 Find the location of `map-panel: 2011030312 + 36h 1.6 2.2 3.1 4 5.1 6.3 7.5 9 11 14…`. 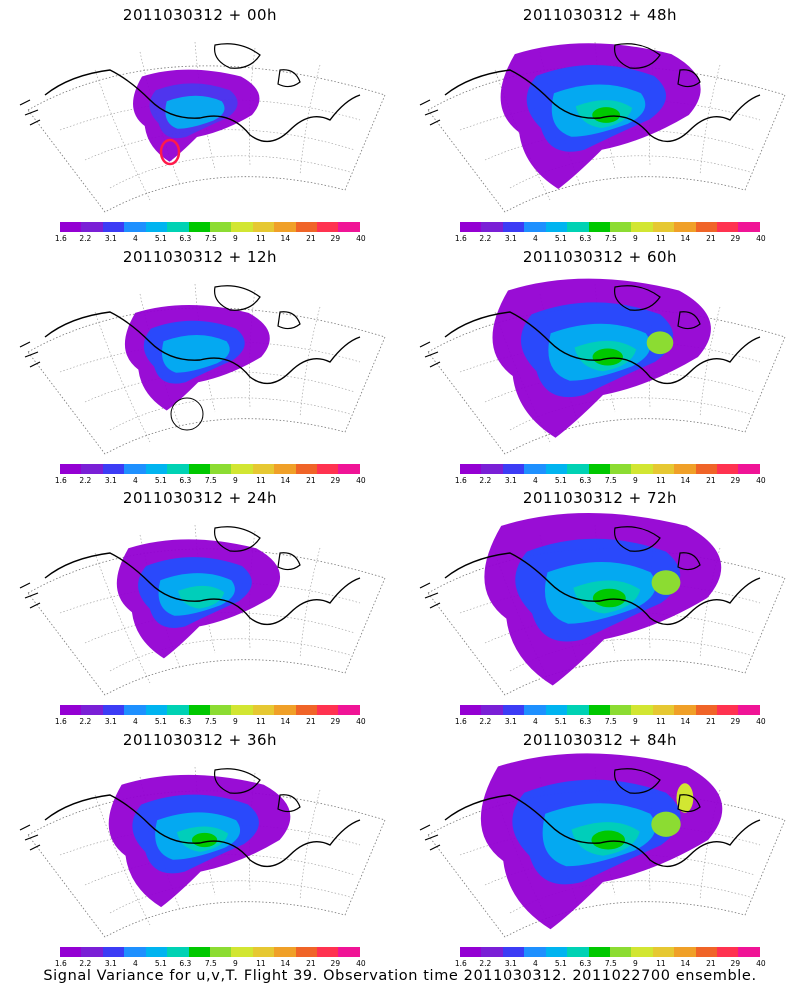

map-panel: 2011030312 + 36h 1.6 2.2 3.1 4 5.1 6.3 7.5 9 11 14… is located at coordinates (200, 846).